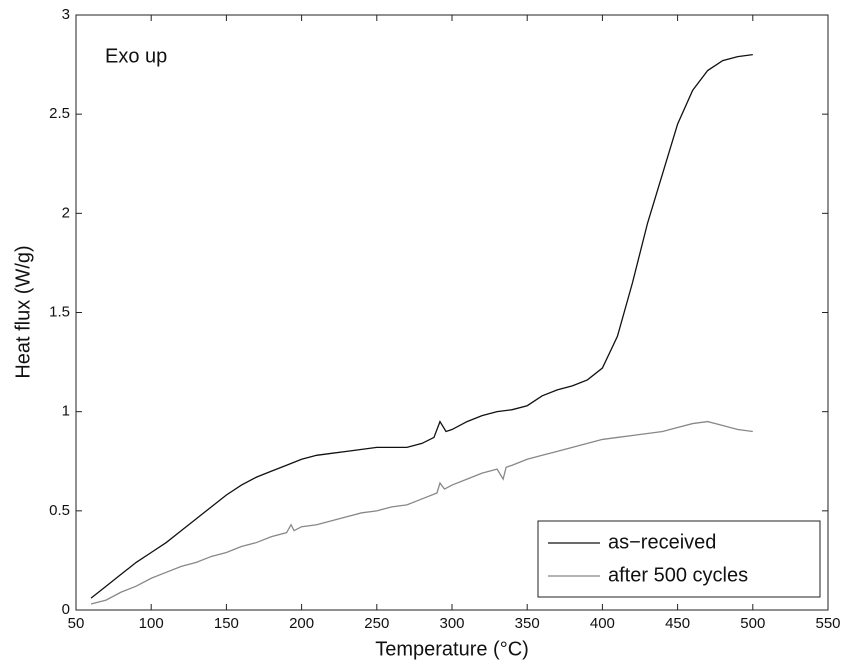 This screenshot has width=847, height=666. I want to click on x-tick-label: 100, so click(151, 623).